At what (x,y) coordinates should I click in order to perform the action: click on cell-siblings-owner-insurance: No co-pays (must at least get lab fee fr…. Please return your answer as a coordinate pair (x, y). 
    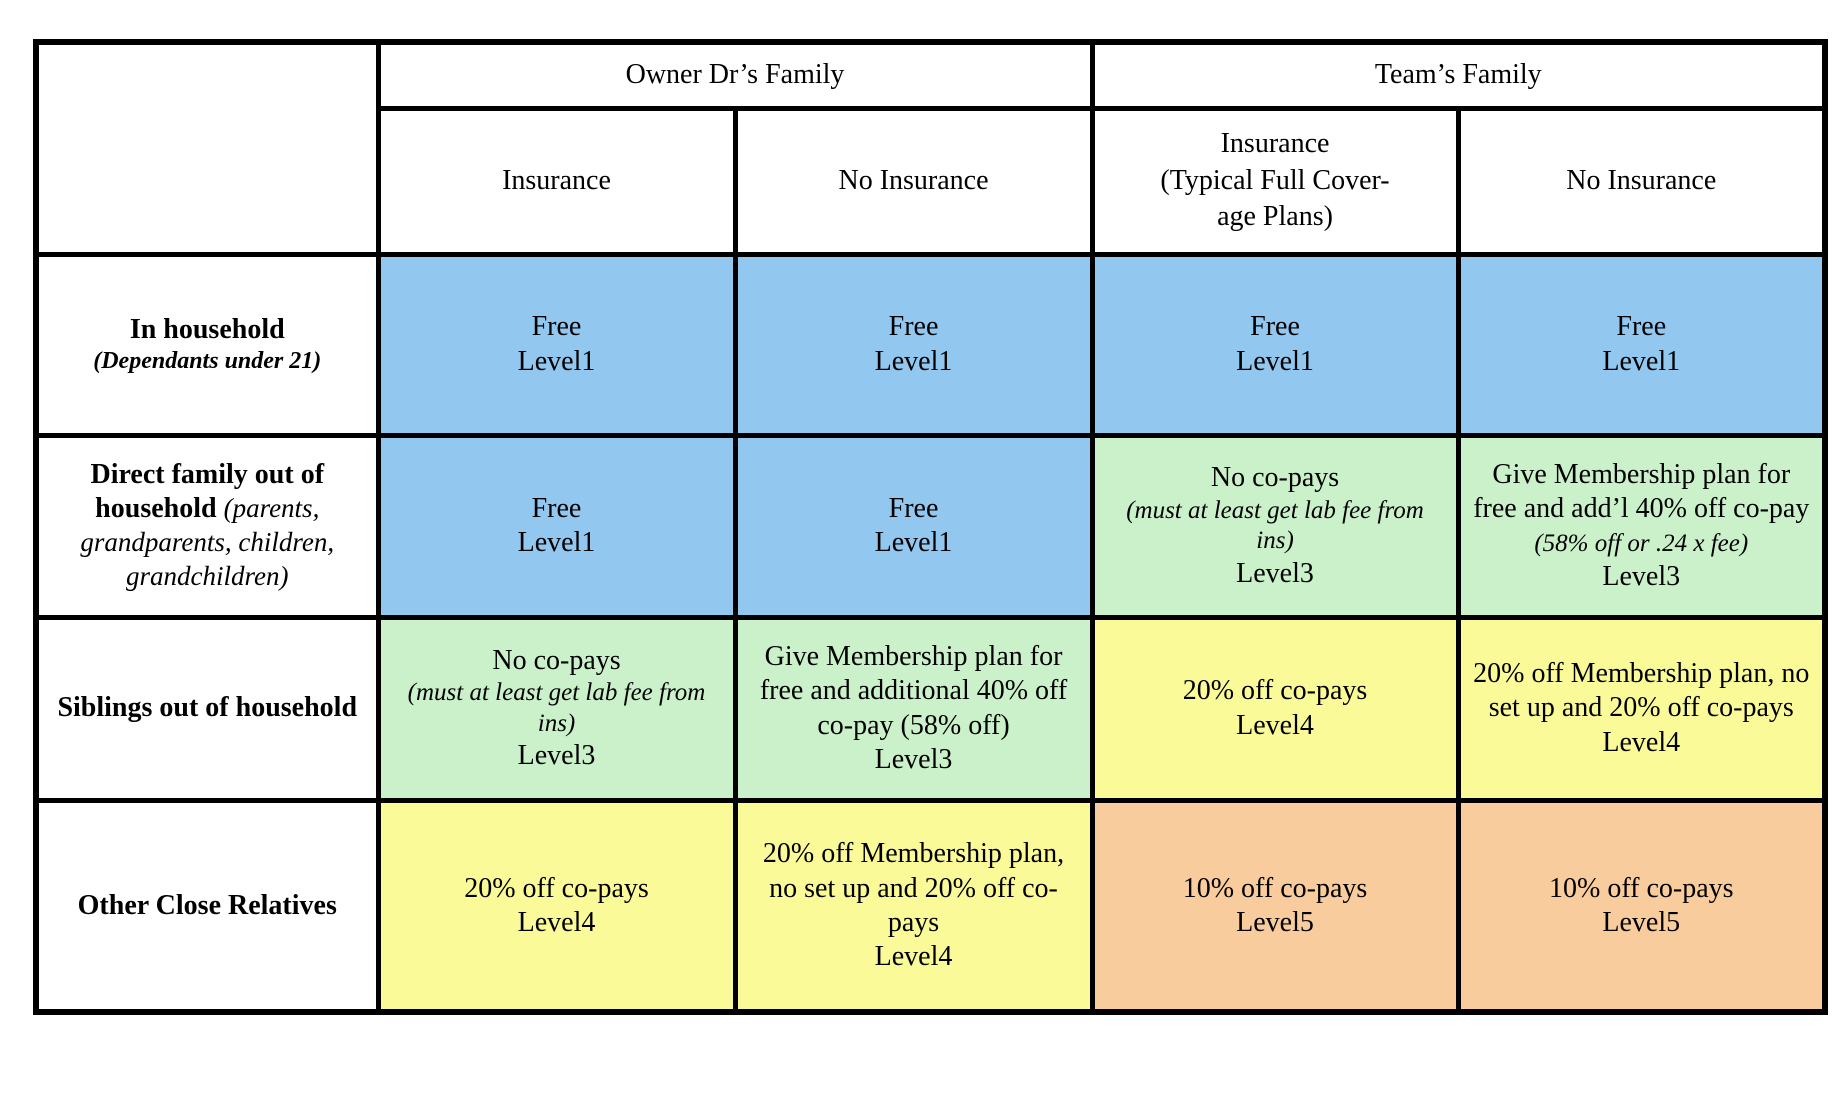
    Looking at the image, I should click on (556, 708).